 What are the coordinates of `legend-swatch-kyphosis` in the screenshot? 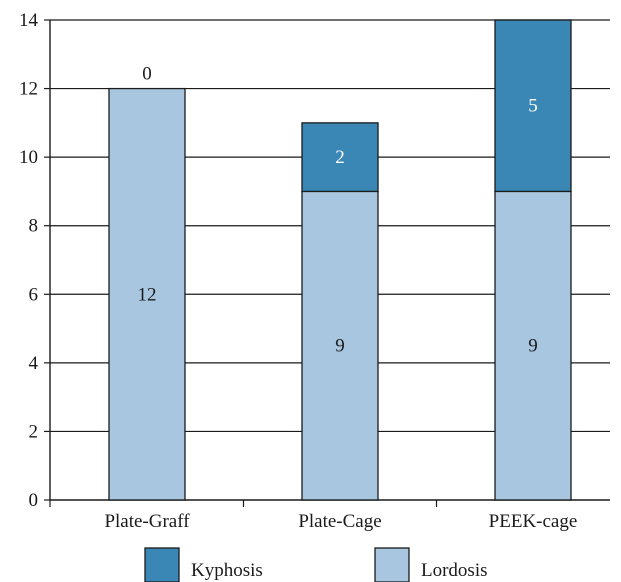 It's located at (162, 564).